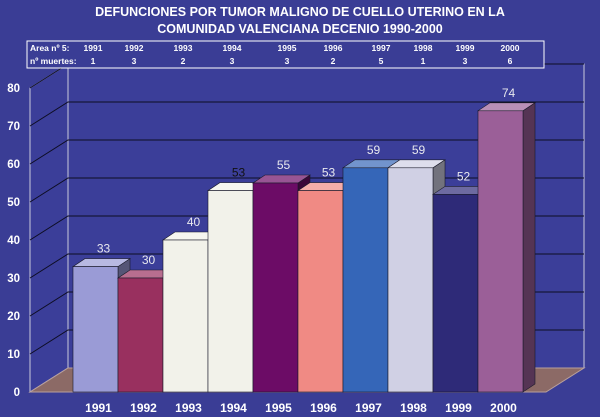 The image size is (600, 417). What do you see at coordinates (13, 317) in the screenshot?
I see `y-tick-label: 20` at bounding box center [13, 317].